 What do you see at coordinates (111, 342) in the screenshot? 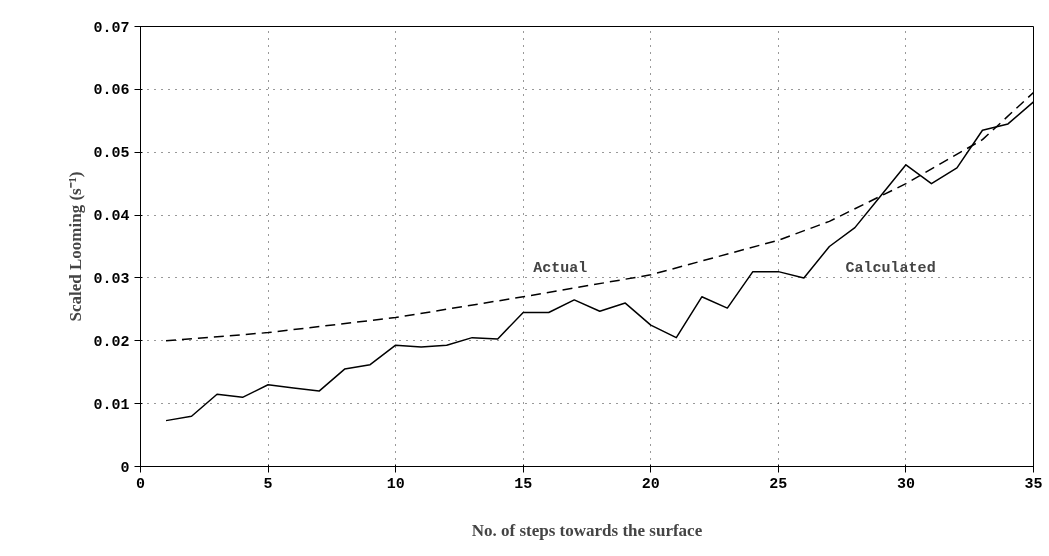
I see `y-tick-label: 0.02` at bounding box center [111, 342].